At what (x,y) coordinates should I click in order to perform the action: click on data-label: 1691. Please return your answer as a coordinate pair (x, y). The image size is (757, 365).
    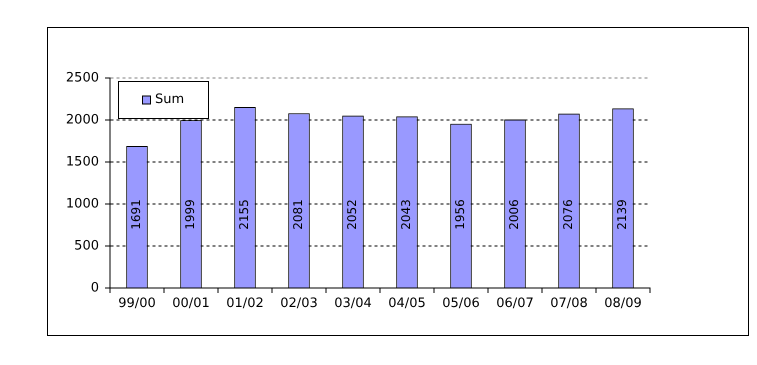
    Looking at the image, I should click on (136, 214).